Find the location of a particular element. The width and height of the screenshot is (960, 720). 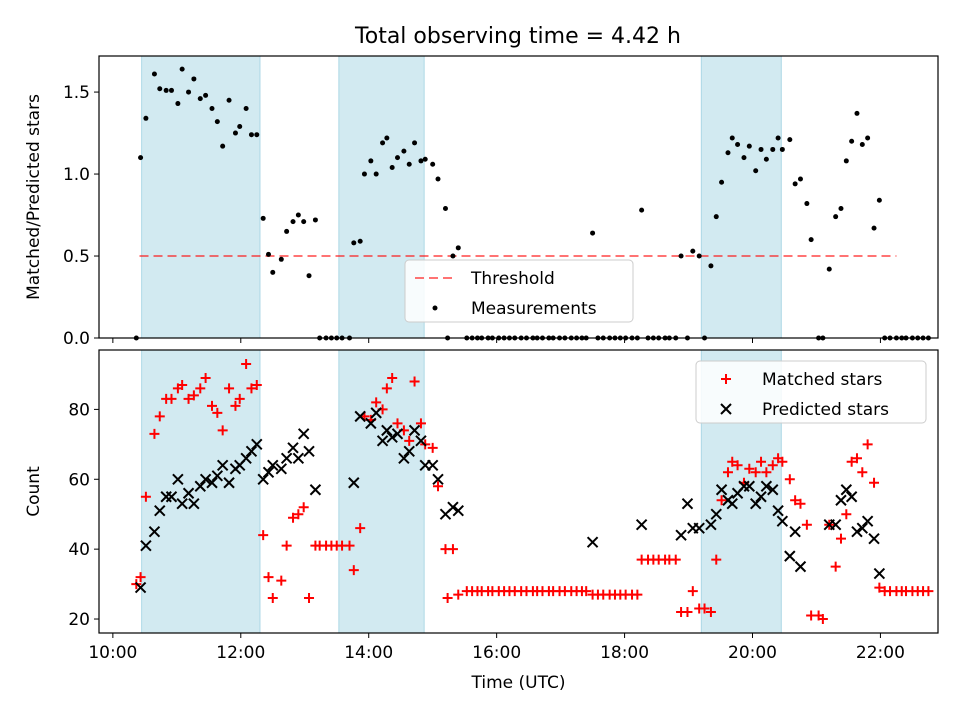

x-tick-label-22:00: 22:00 is located at coordinates (880, 653).